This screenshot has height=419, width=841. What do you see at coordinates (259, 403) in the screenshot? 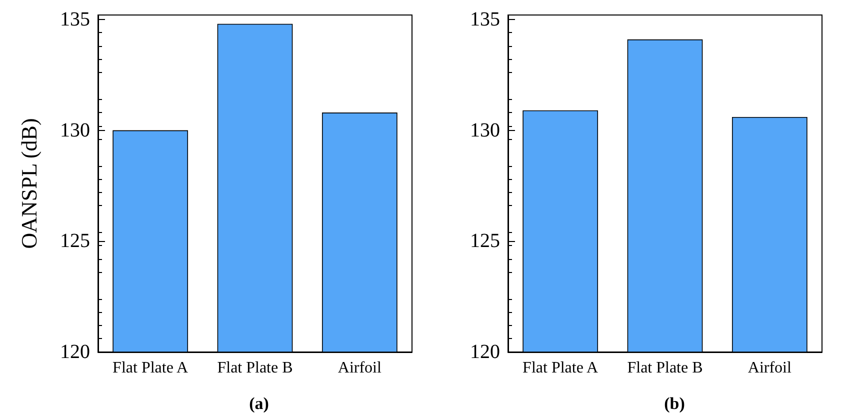
I see `text: (a)` at bounding box center [259, 403].